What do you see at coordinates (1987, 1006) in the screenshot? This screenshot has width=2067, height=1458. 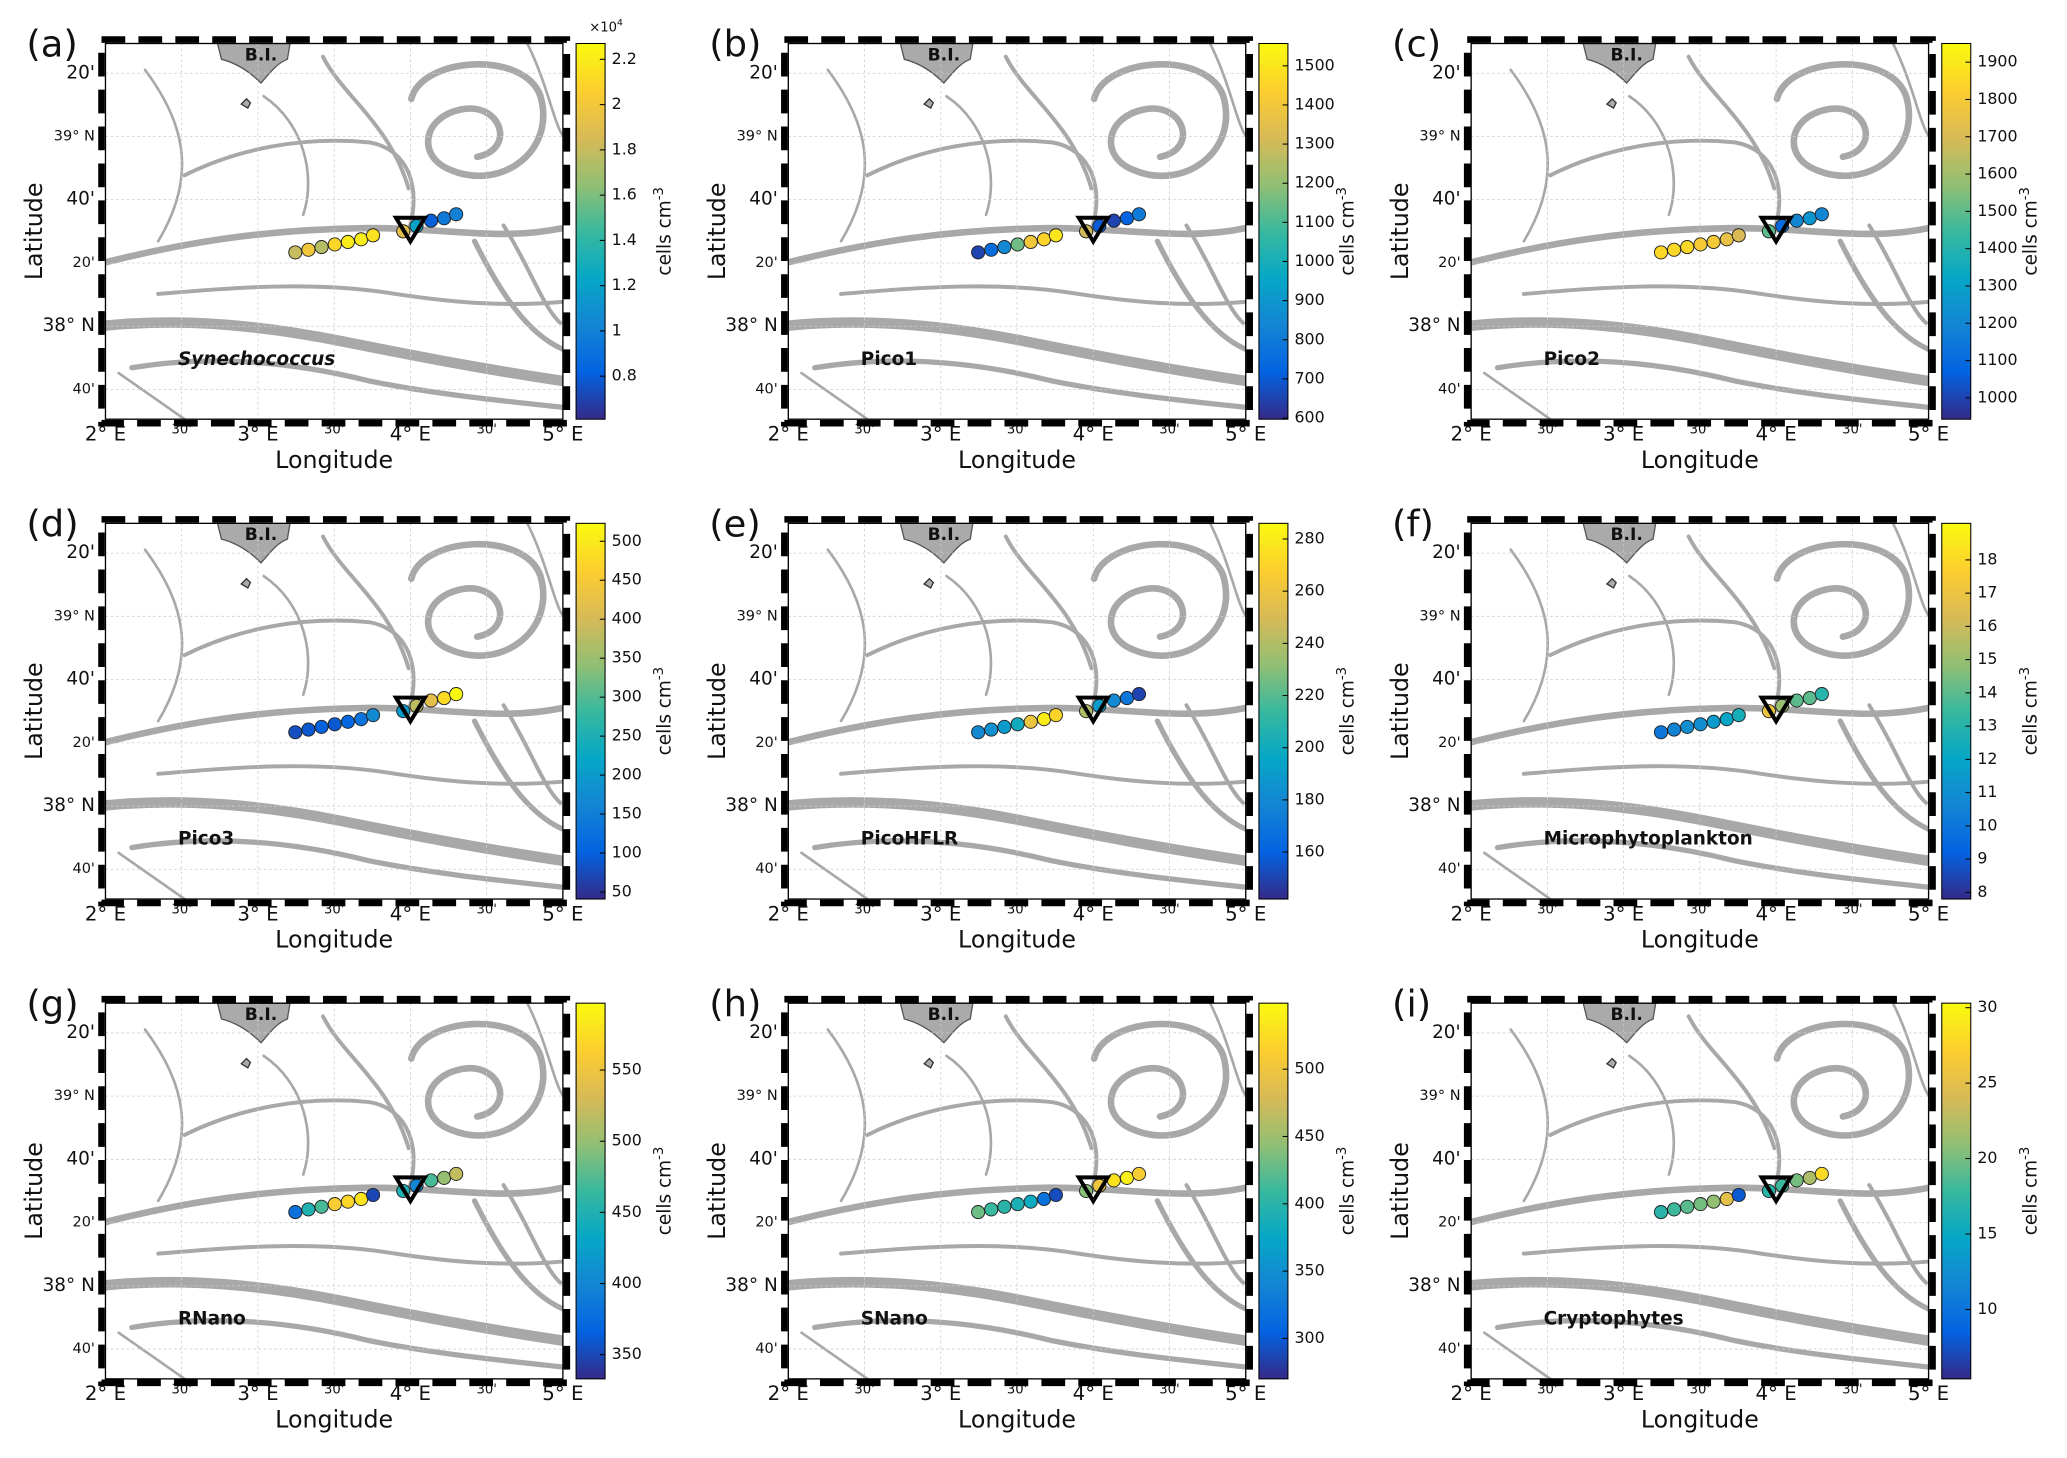 I see `colorbar-tick-label: 30` at bounding box center [1987, 1006].